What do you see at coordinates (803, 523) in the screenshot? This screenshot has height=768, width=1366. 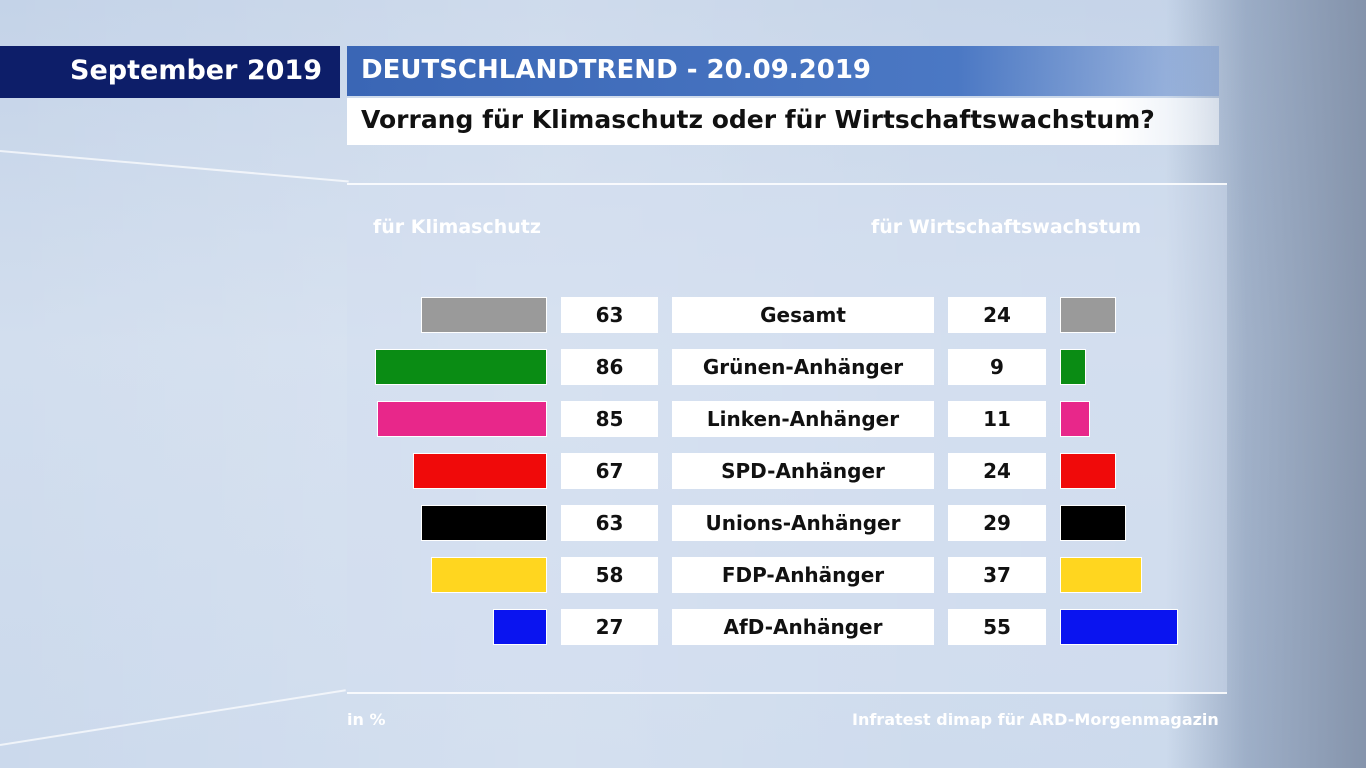 I see `category-label: Unions-Anhänger` at bounding box center [803, 523].